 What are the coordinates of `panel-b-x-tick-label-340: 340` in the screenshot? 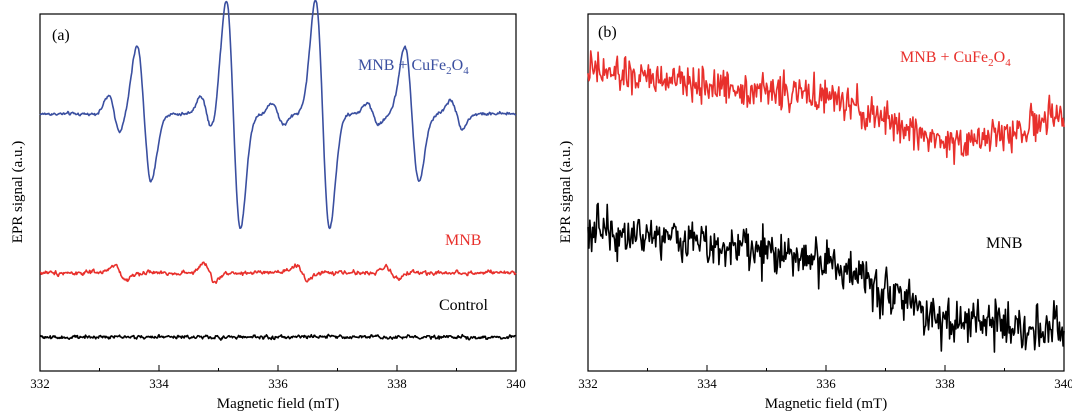 It's located at (1063, 383).